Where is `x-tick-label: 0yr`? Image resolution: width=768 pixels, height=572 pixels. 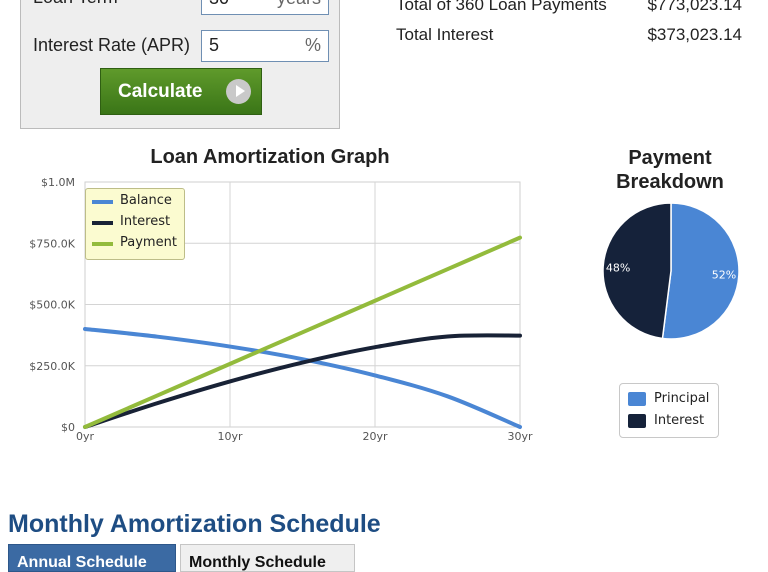 x-tick-label: 0yr is located at coordinates (85, 436).